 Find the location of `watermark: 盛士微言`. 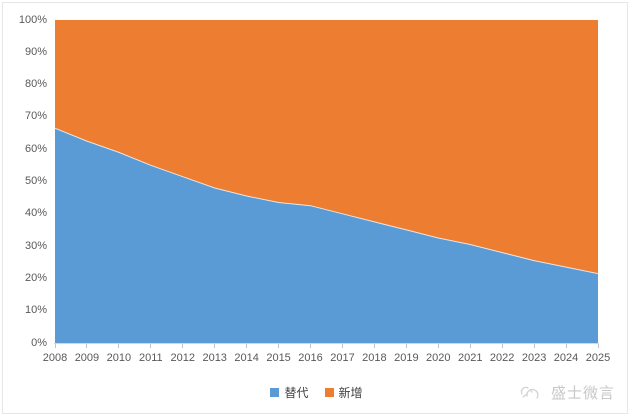

watermark: 盛士微言 is located at coordinates (567, 392).